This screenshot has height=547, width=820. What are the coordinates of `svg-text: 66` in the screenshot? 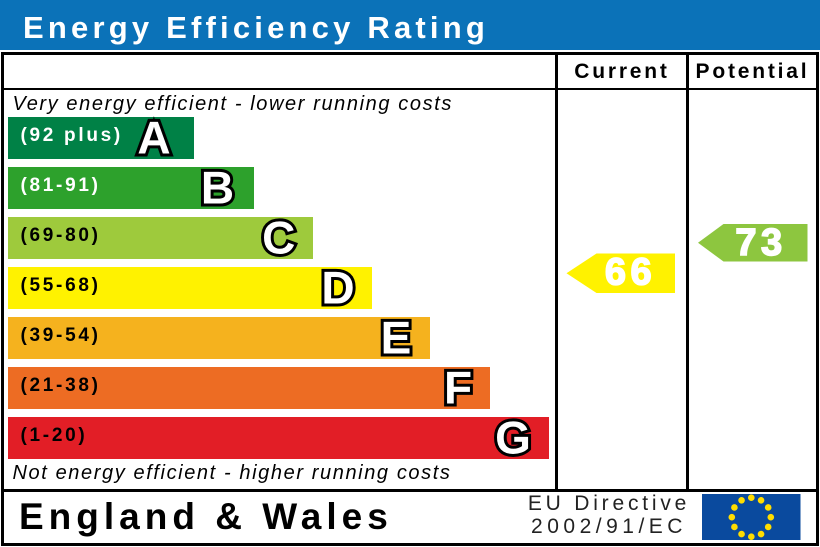 It's located at (630, 273).